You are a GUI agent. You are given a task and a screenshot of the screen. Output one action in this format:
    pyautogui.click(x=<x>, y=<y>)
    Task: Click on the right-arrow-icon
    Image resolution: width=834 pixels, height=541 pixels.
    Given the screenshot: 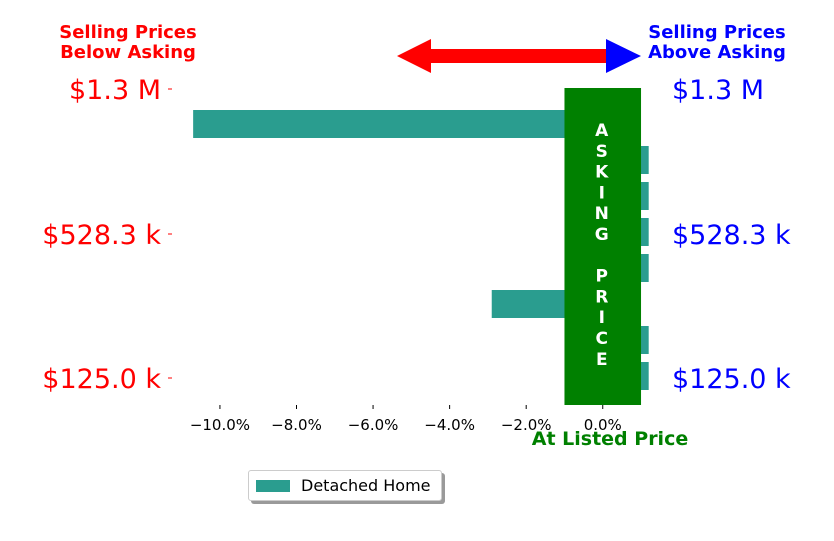 What is the action you would take?
    pyautogui.click(x=623, y=56)
    